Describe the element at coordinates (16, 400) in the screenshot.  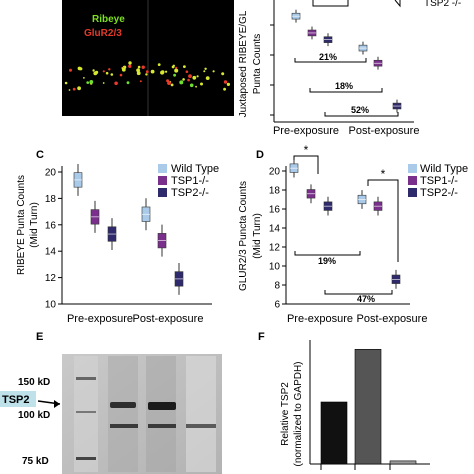
I see `tsp2-label: TSP2` at that location.